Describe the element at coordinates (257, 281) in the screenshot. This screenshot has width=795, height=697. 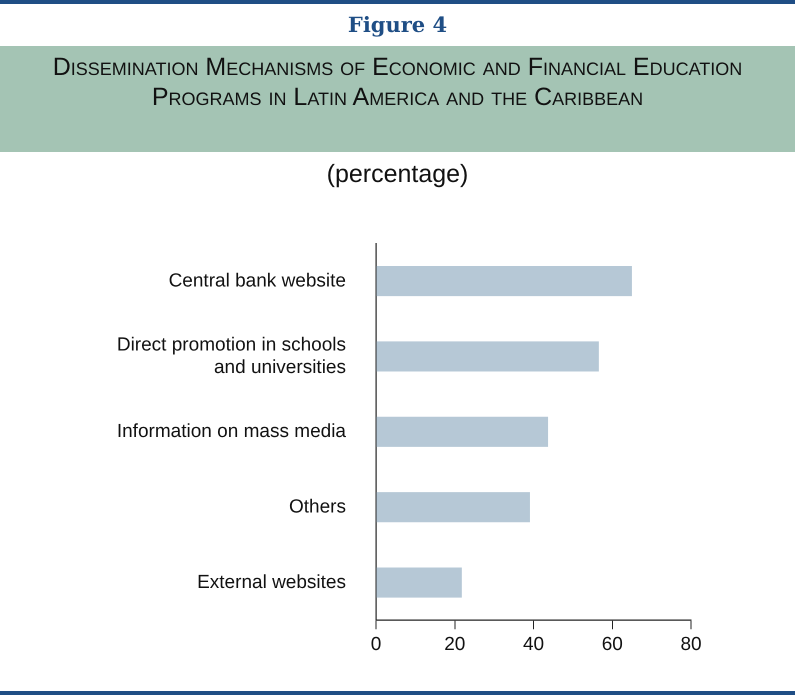
I see `y-tick-label: Central bank website` at that location.